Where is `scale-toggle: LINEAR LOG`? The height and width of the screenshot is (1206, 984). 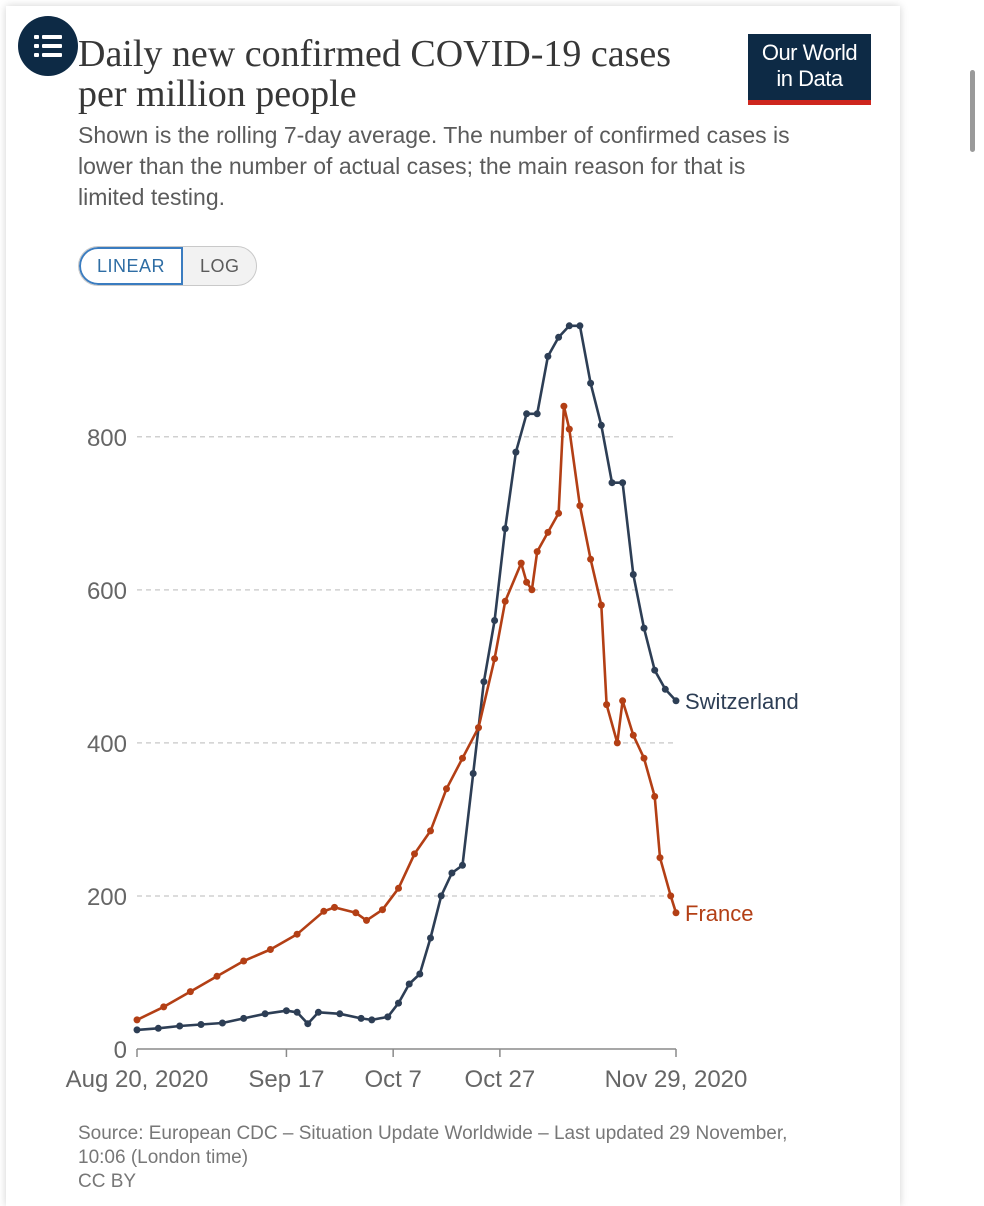
scale-toggle: LINEAR LOG is located at coordinates (167, 266).